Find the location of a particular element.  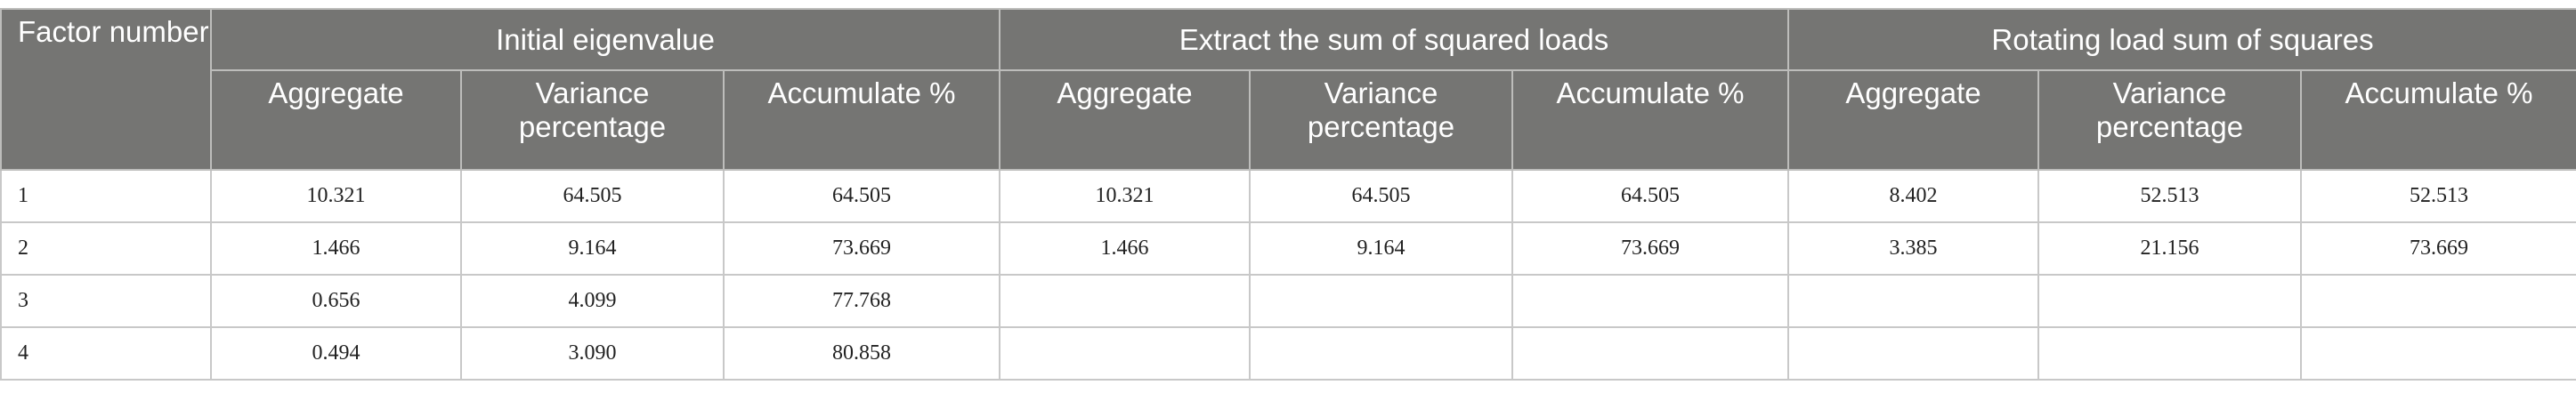

value-cell: 0.656 is located at coordinates (336, 301).